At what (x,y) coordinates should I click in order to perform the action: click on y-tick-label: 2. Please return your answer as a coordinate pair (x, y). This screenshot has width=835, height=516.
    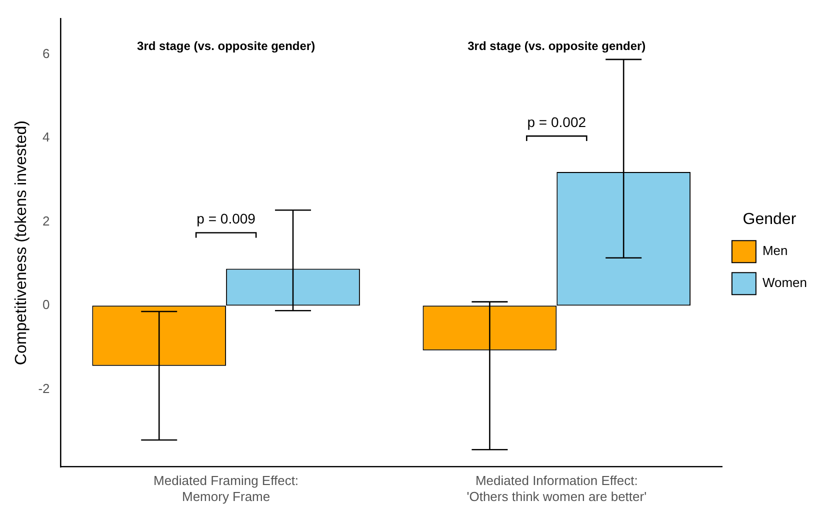
    Looking at the image, I should click on (46, 220).